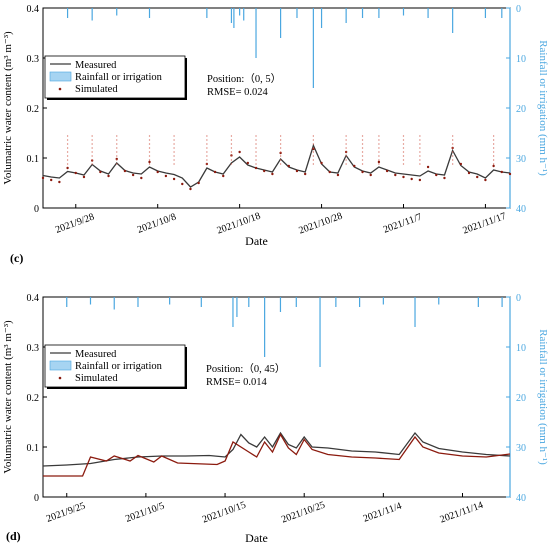 This screenshot has height=548, width=550. I want to click on x-tick-label: 2021/10/15, so click(224, 513).